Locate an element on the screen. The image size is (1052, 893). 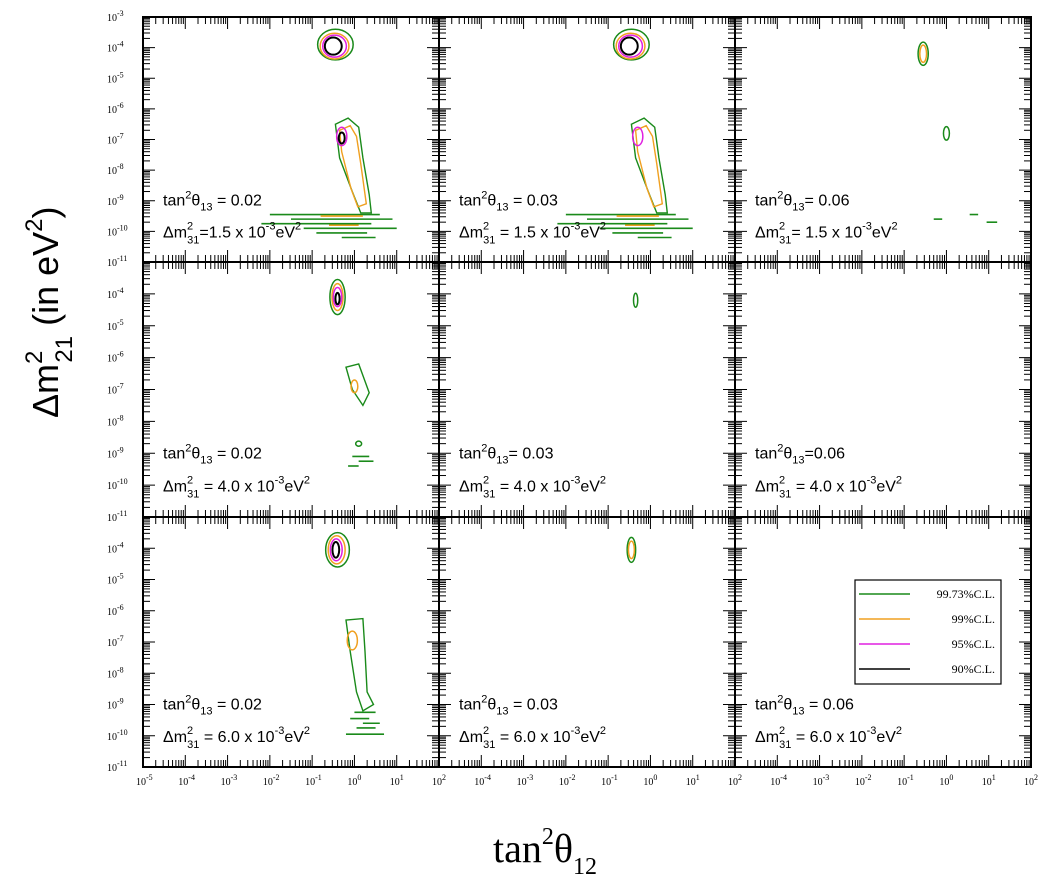
x-axis-title: tan2θ12 is located at coordinates (545, 852).